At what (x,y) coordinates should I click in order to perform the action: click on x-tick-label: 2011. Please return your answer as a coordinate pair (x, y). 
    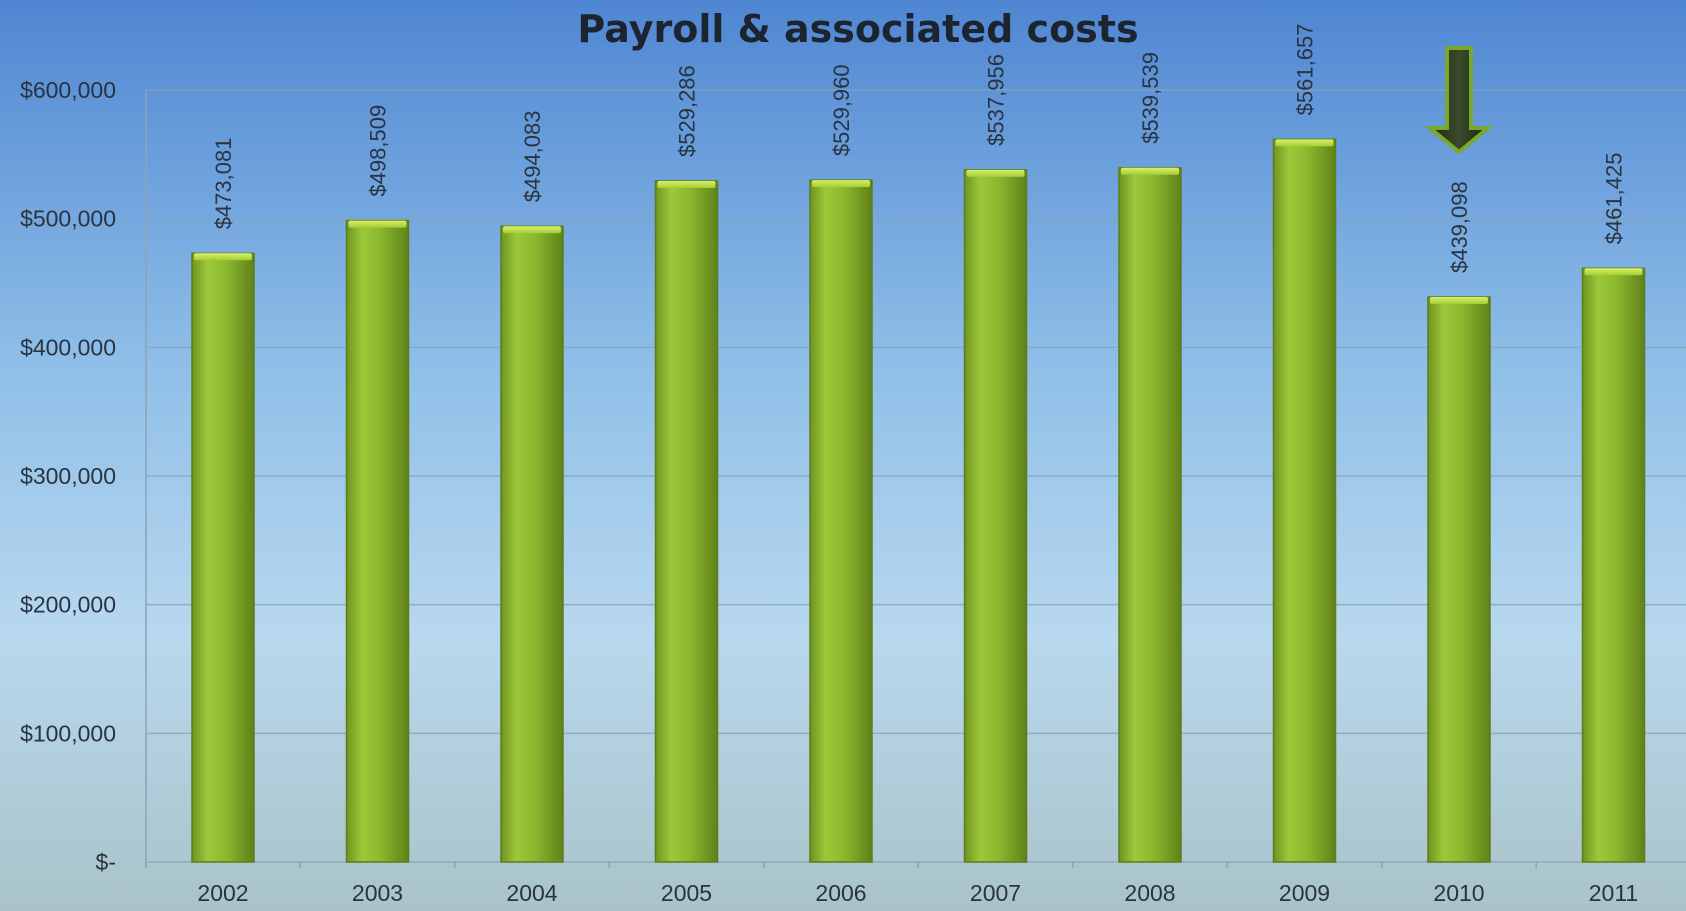
    Looking at the image, I should click on (1613, 893).